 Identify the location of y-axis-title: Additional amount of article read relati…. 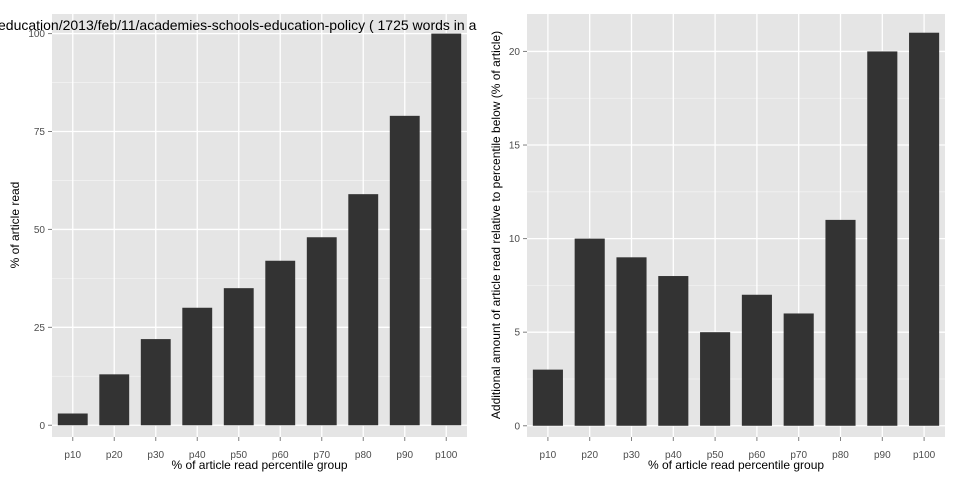
(496, 225).